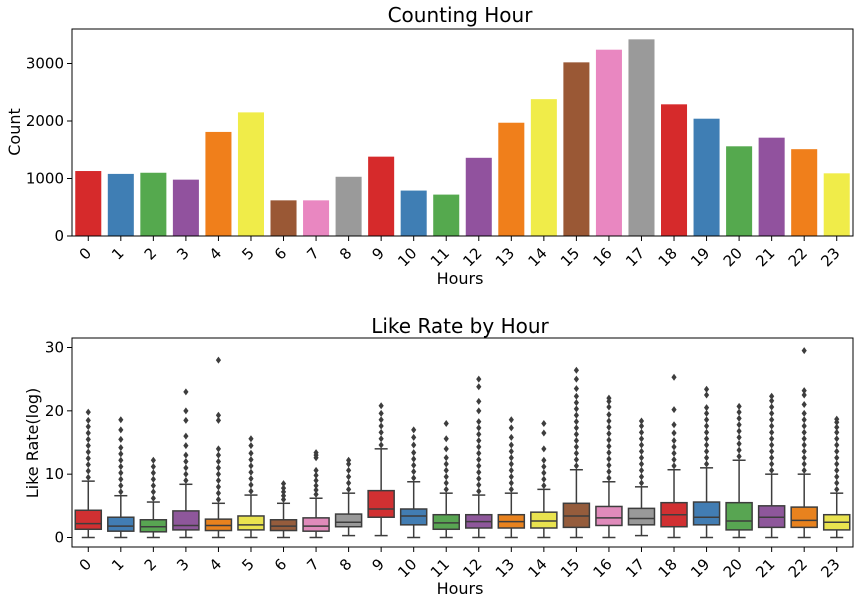 The image size is (859, 604). I want to click on y-tick-label: 2000, so click(45, 121).